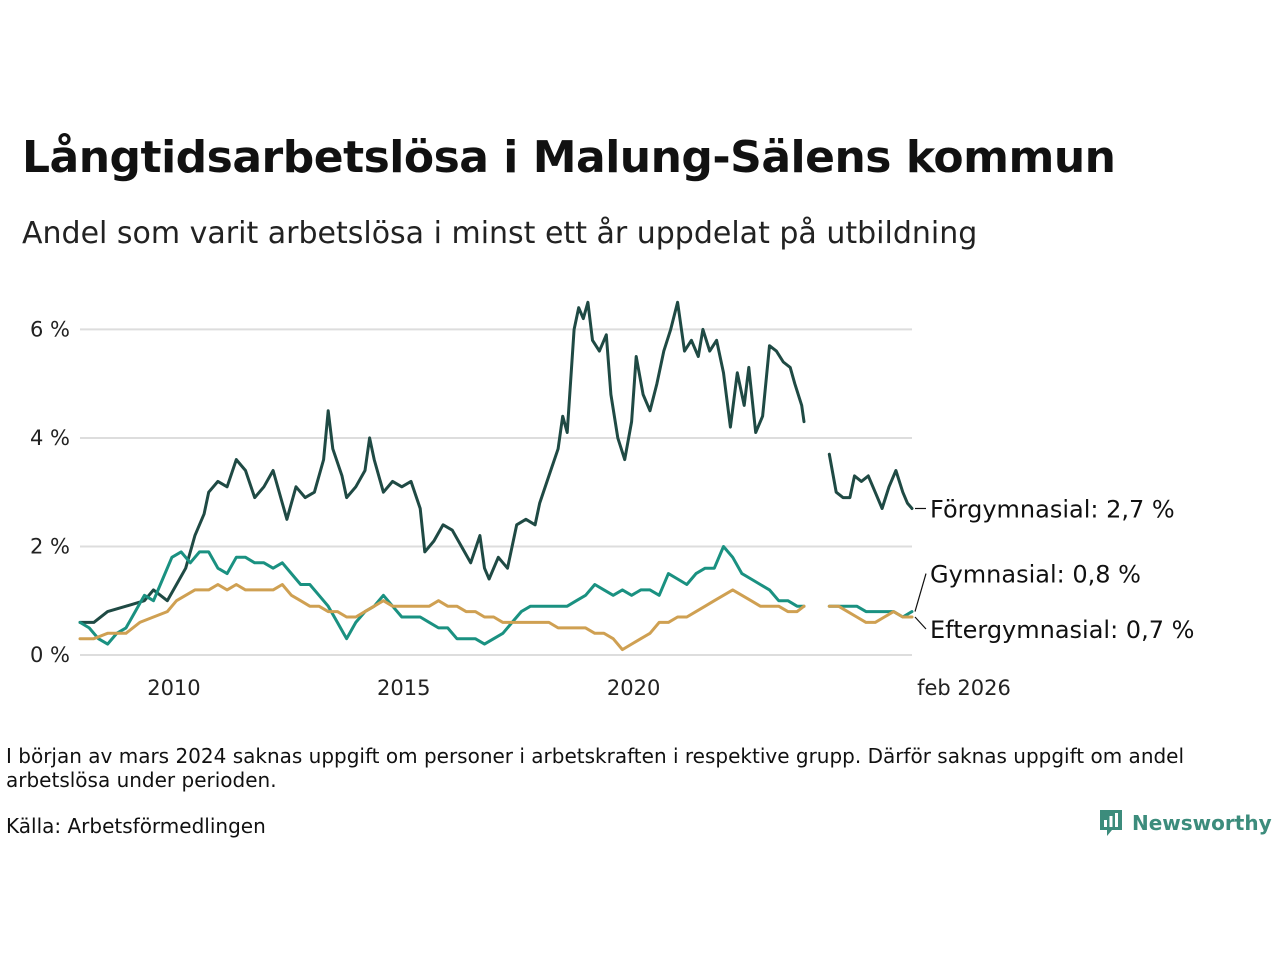  What do you see at coordinates (1052, 509) in the screenshot?
I see `end-label-förgymnasial: Förgymnasial: 2,7 %` at bounding box center [1052, 509].